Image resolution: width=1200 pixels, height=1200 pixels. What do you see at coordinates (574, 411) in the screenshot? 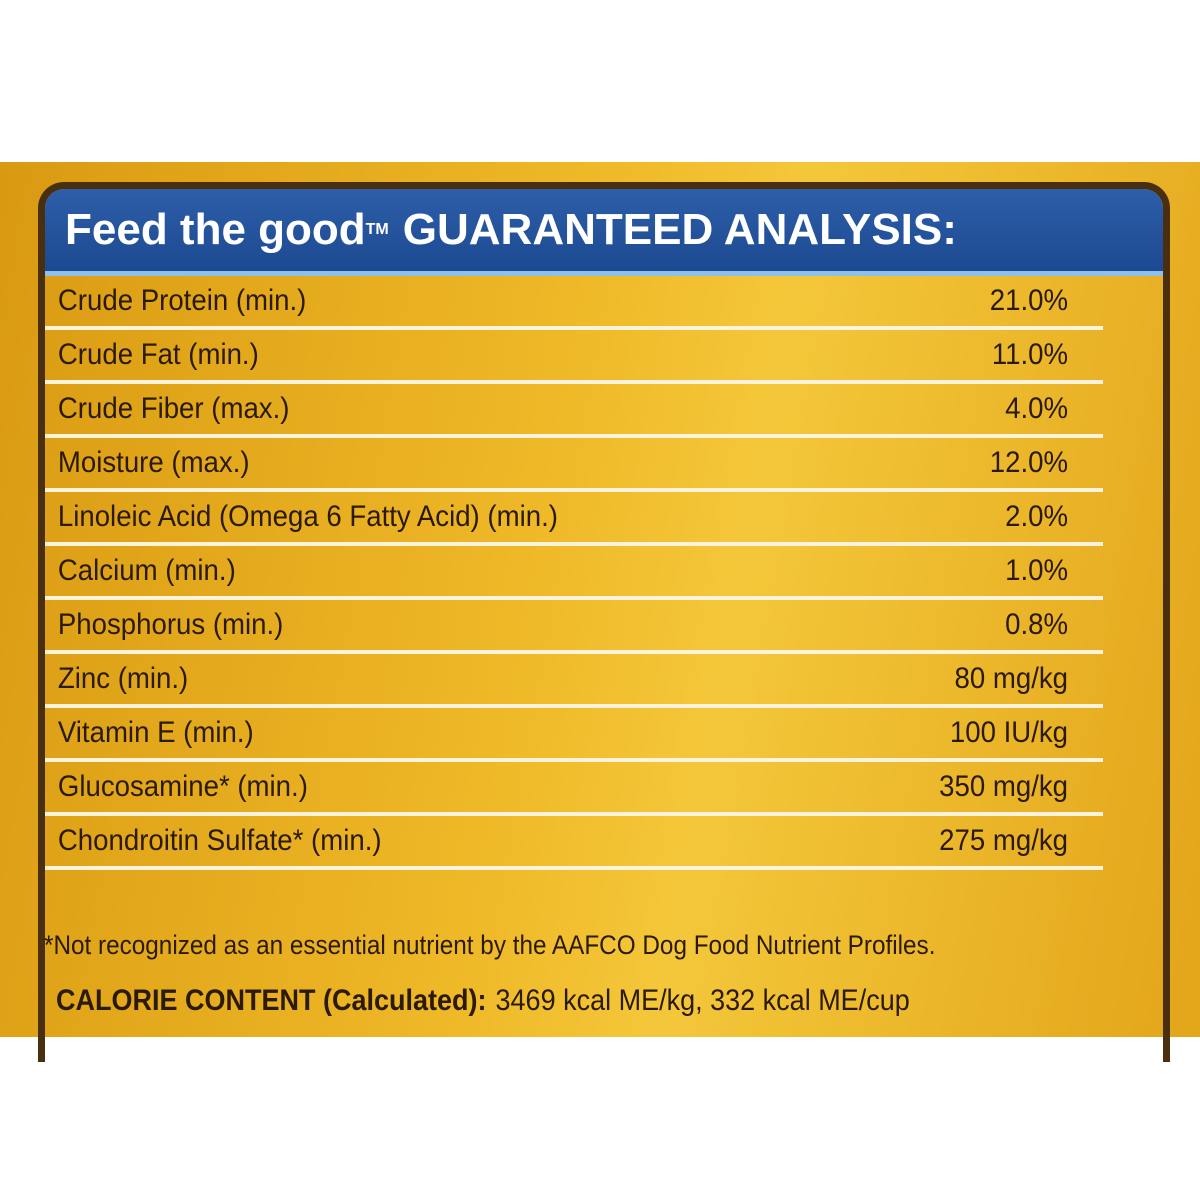
I see `table-row: Crude Fiber (max.) 4.0%` at bounding box center [574, 411].